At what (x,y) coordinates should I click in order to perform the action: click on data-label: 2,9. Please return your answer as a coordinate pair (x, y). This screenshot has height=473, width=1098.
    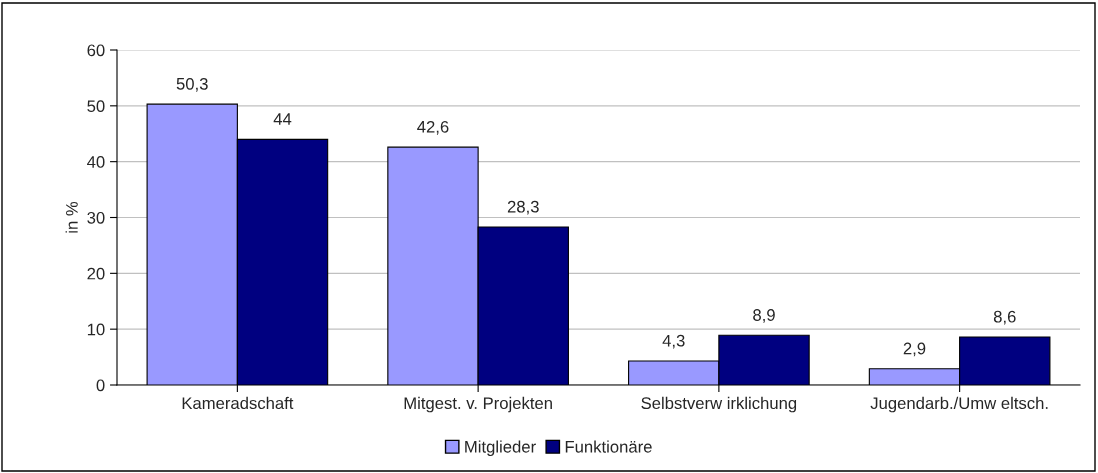
    Looking at the image, I should click on (914, 349).